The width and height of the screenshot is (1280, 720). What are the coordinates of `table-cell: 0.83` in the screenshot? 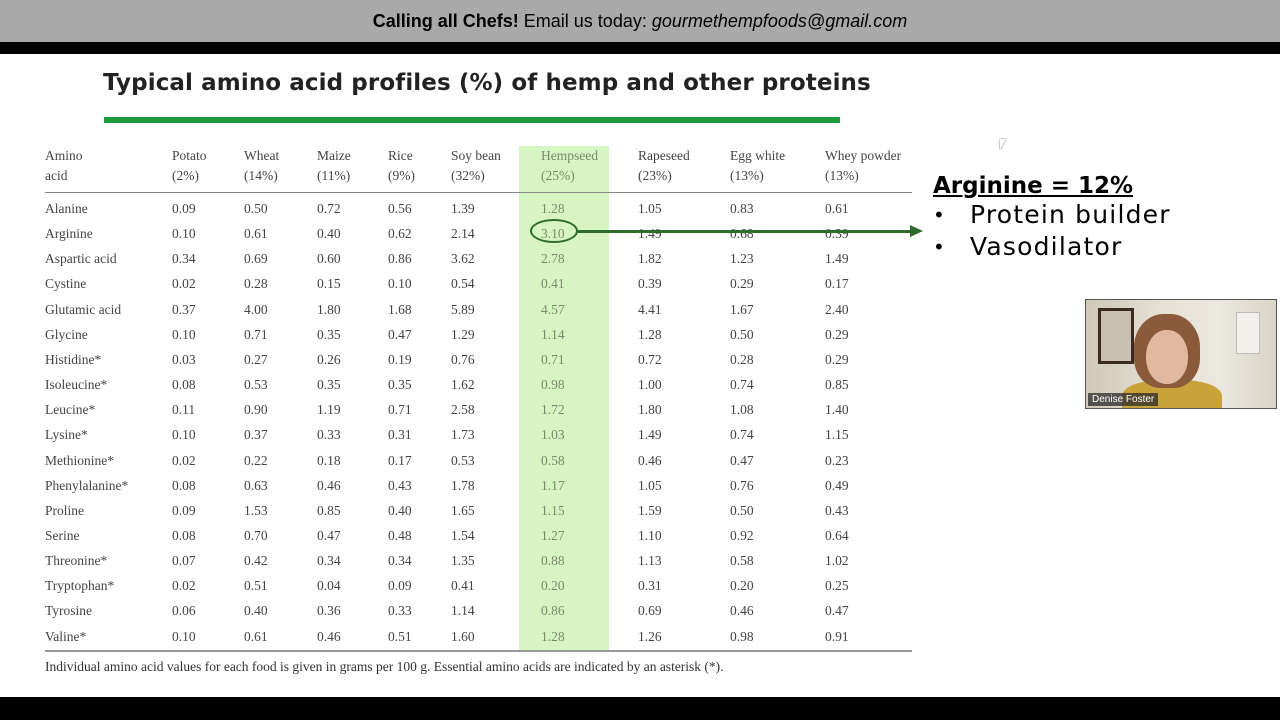 It's located at (742, 208).